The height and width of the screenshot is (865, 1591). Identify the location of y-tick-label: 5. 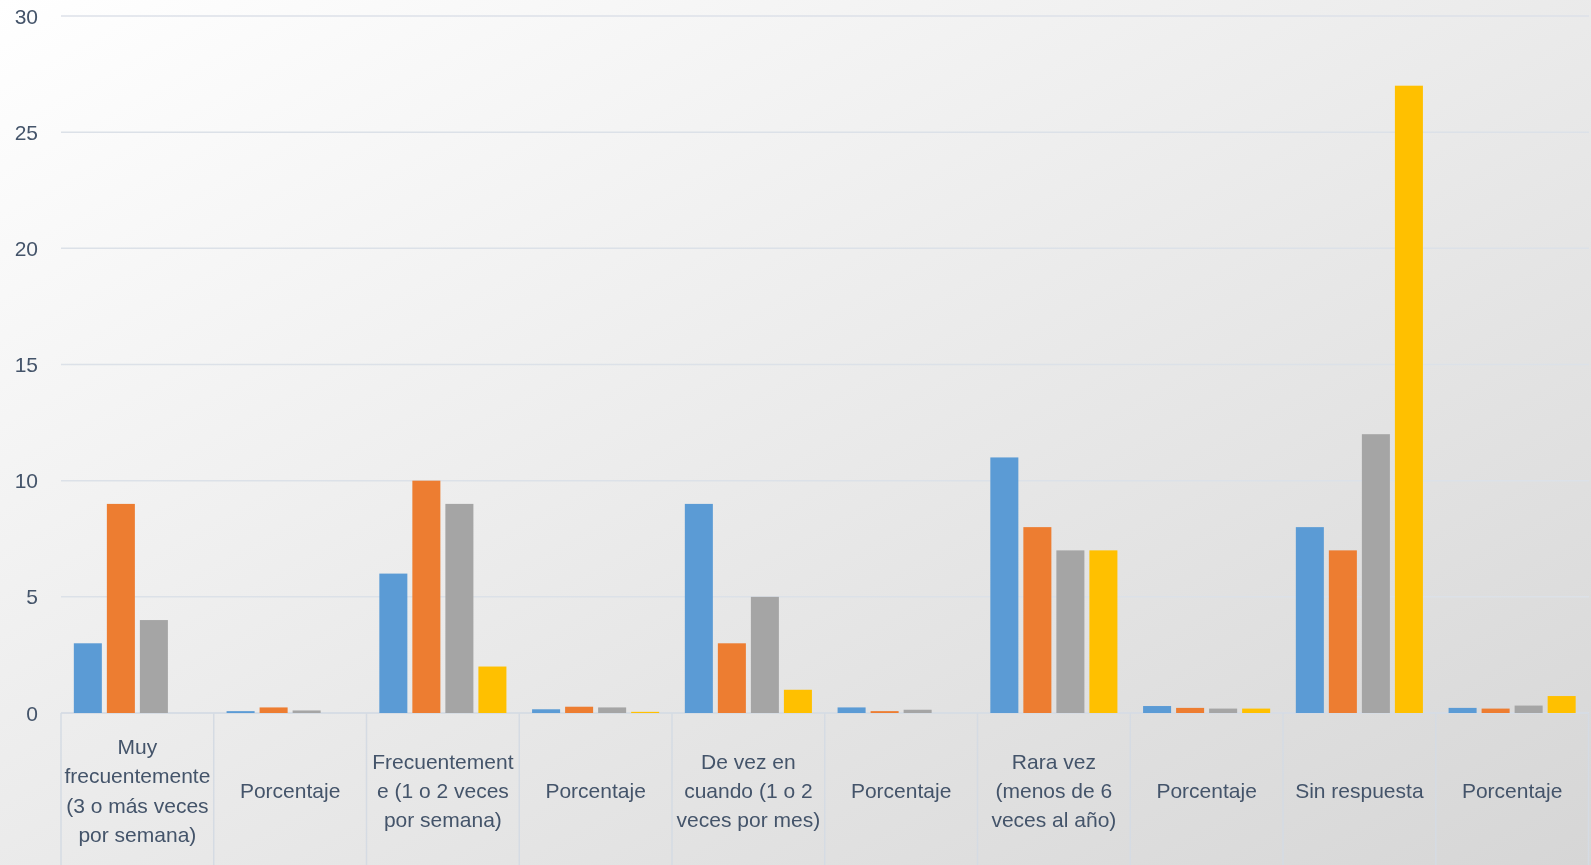
(32, 597).